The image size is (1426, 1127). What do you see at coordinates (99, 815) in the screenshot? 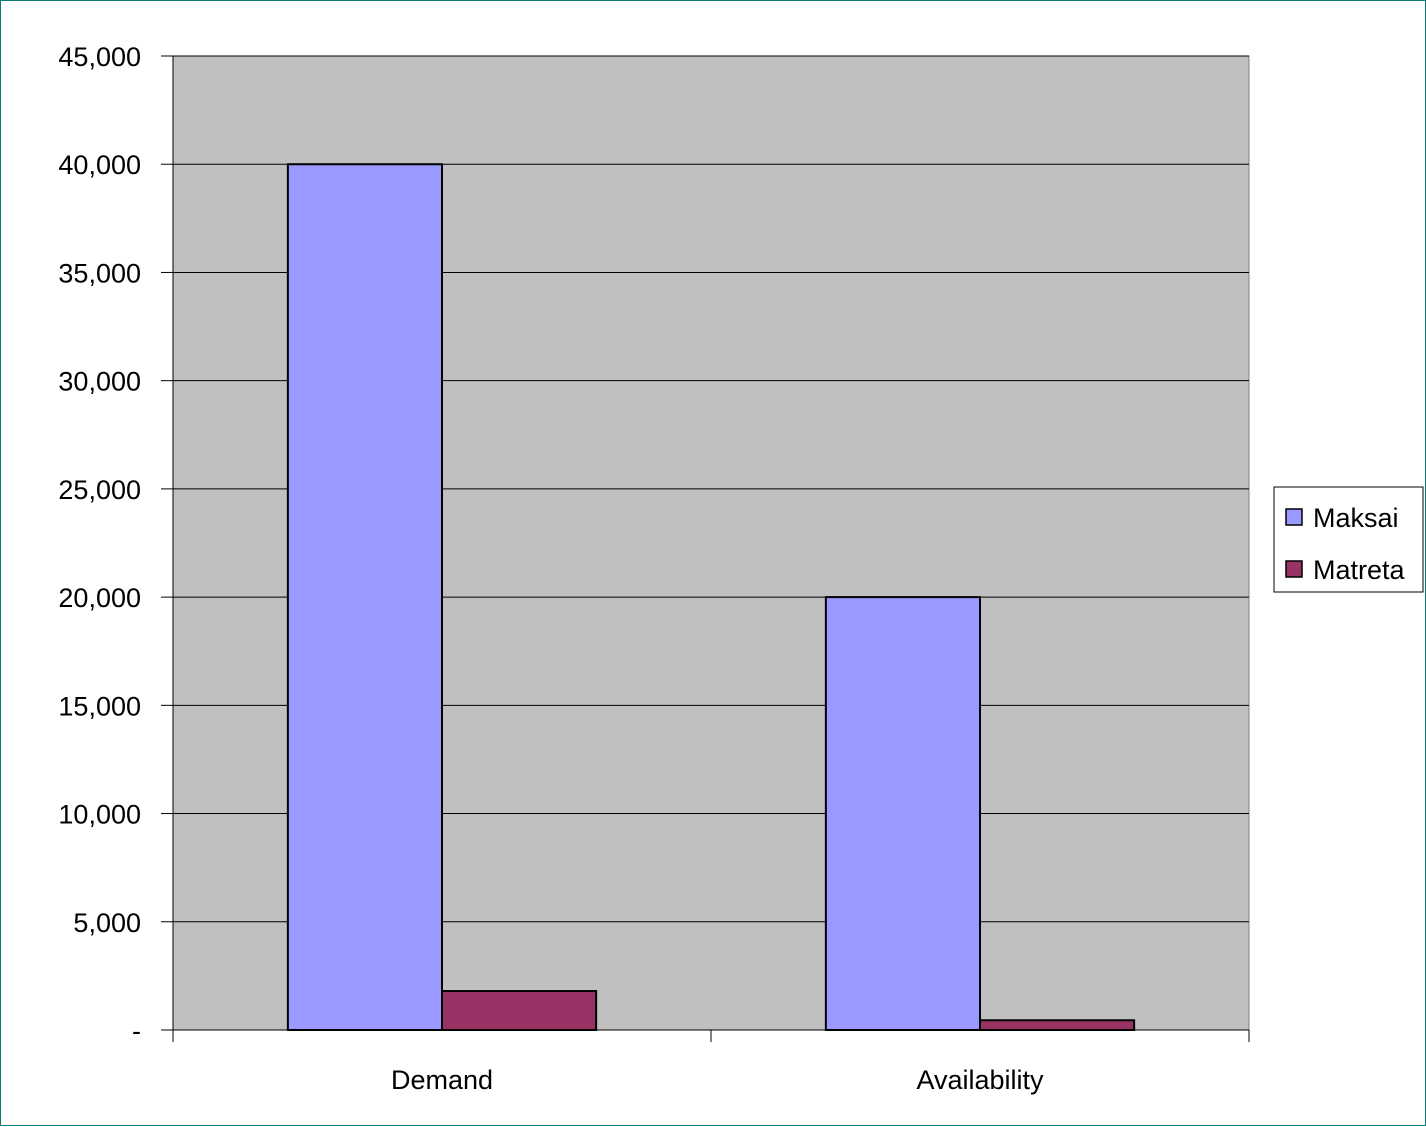
I see `y-tick-label: 10,000` at bounding box center [99, 815].